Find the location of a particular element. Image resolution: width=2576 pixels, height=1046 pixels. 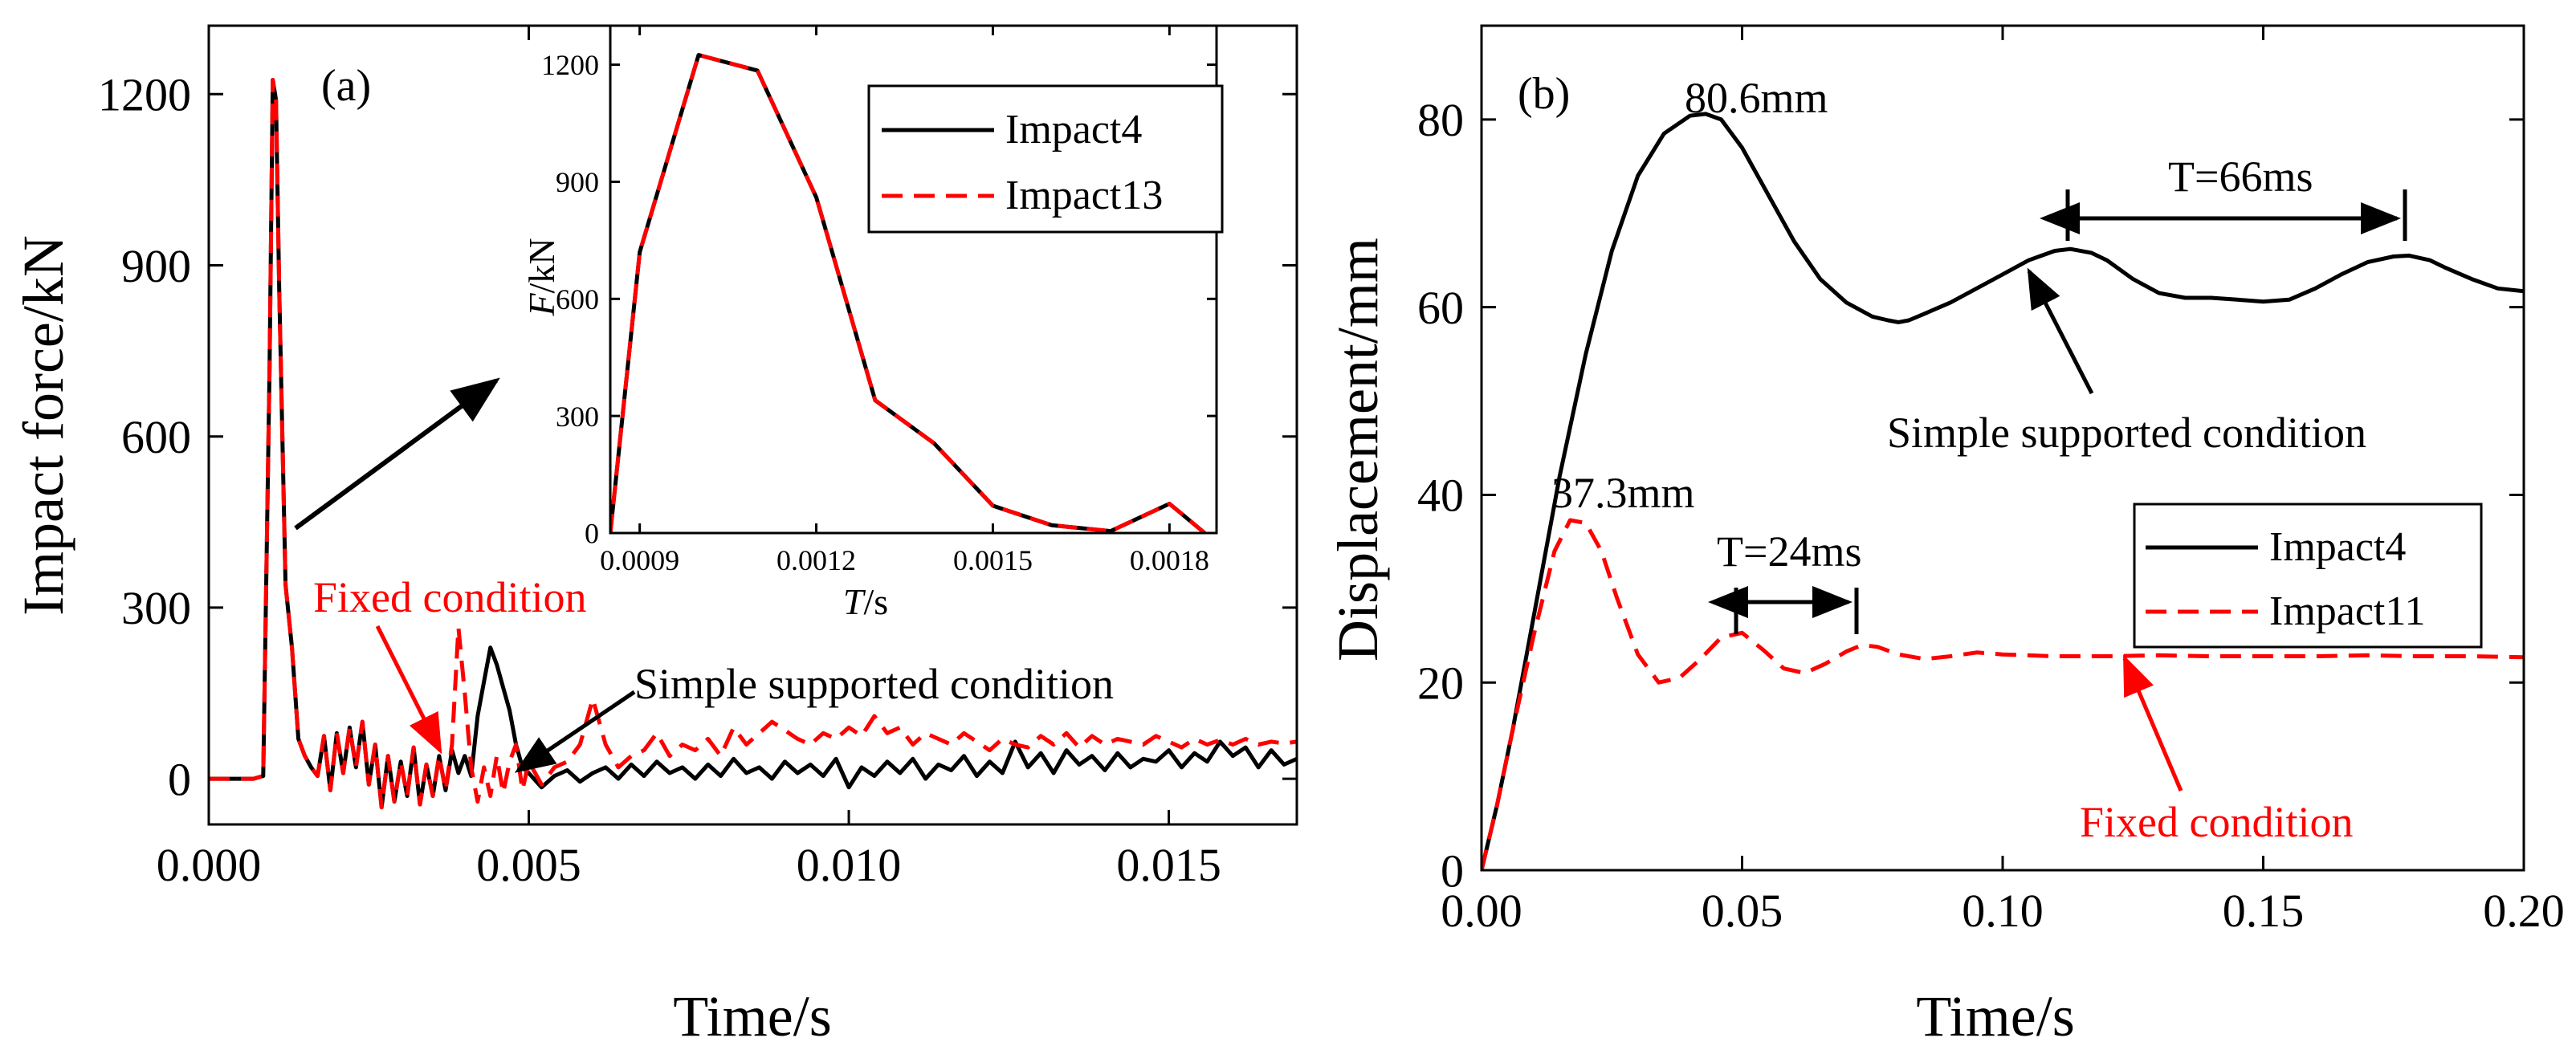

inset-legend is located at coordinates (1045, 159).